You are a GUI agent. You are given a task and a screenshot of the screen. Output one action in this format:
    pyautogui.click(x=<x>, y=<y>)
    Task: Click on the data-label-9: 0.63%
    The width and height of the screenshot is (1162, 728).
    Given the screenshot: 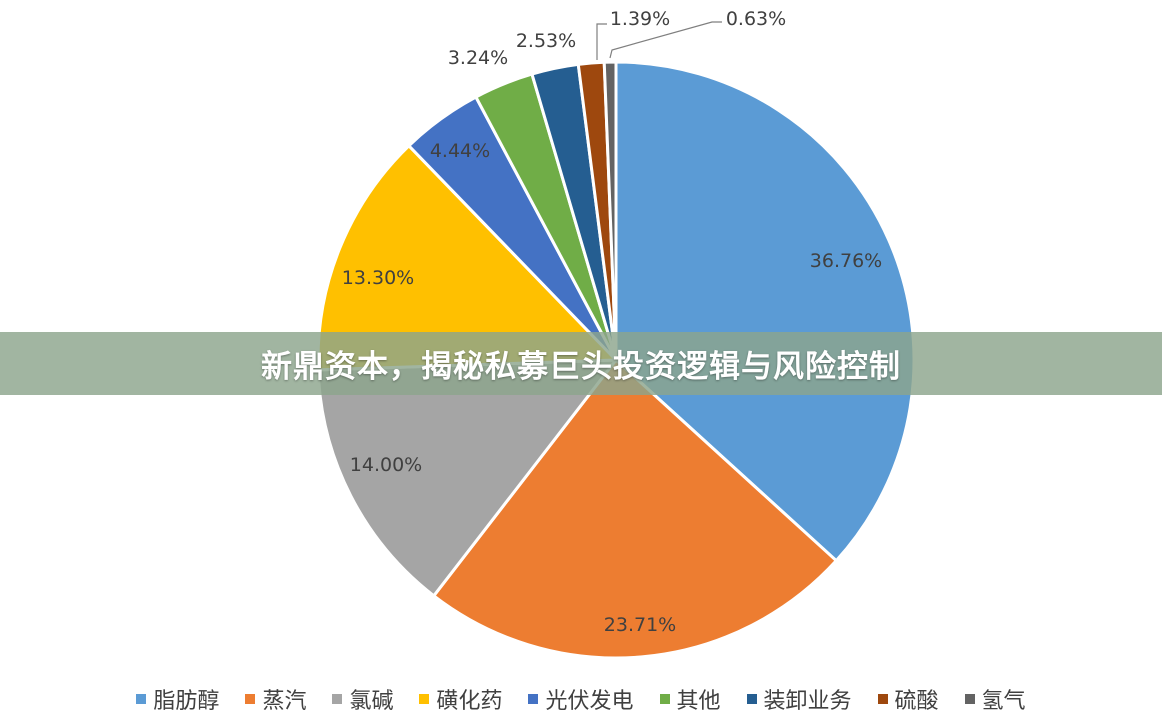 What is the action you would take?
    pyautogui.click(x=756, y=19)
    